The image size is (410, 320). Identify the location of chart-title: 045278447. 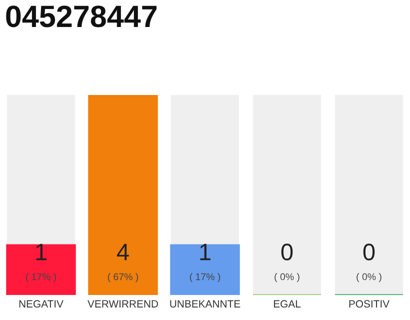
(81, 17).